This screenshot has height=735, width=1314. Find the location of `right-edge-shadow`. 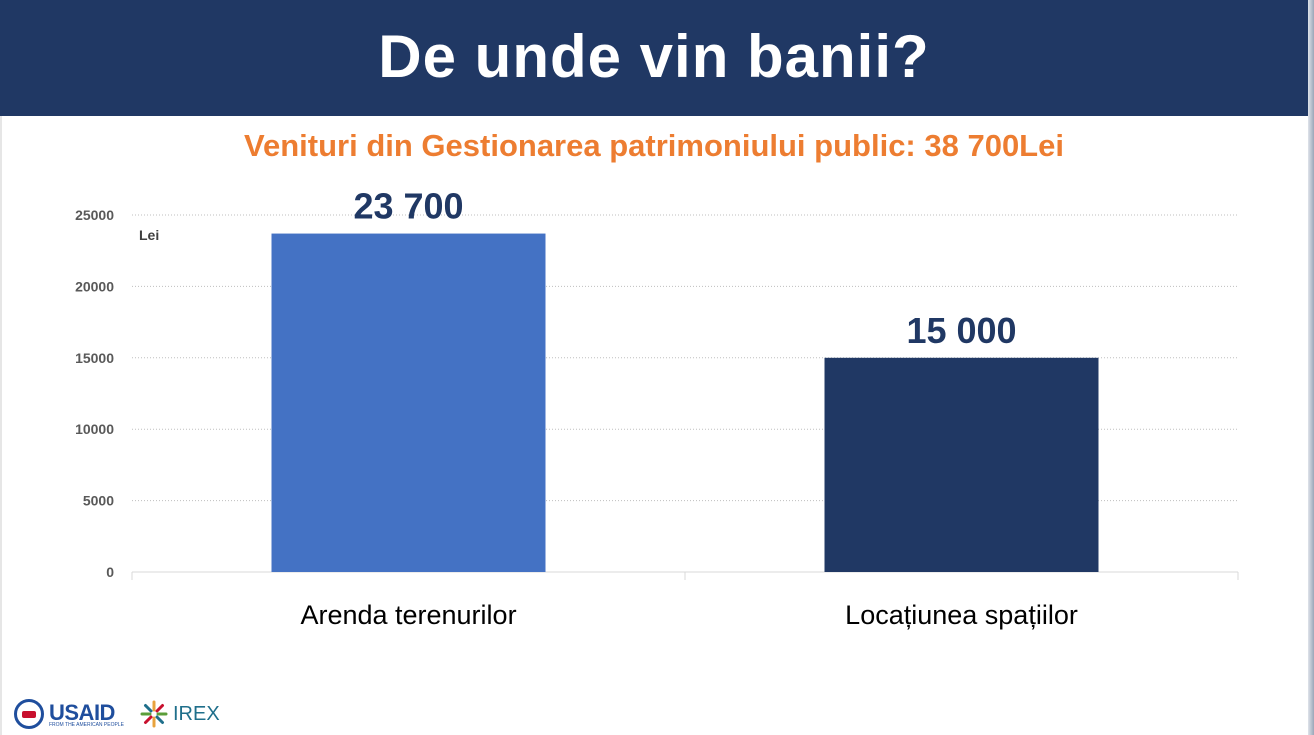

right-edge-shadow is located at coordinates (1311, 367).